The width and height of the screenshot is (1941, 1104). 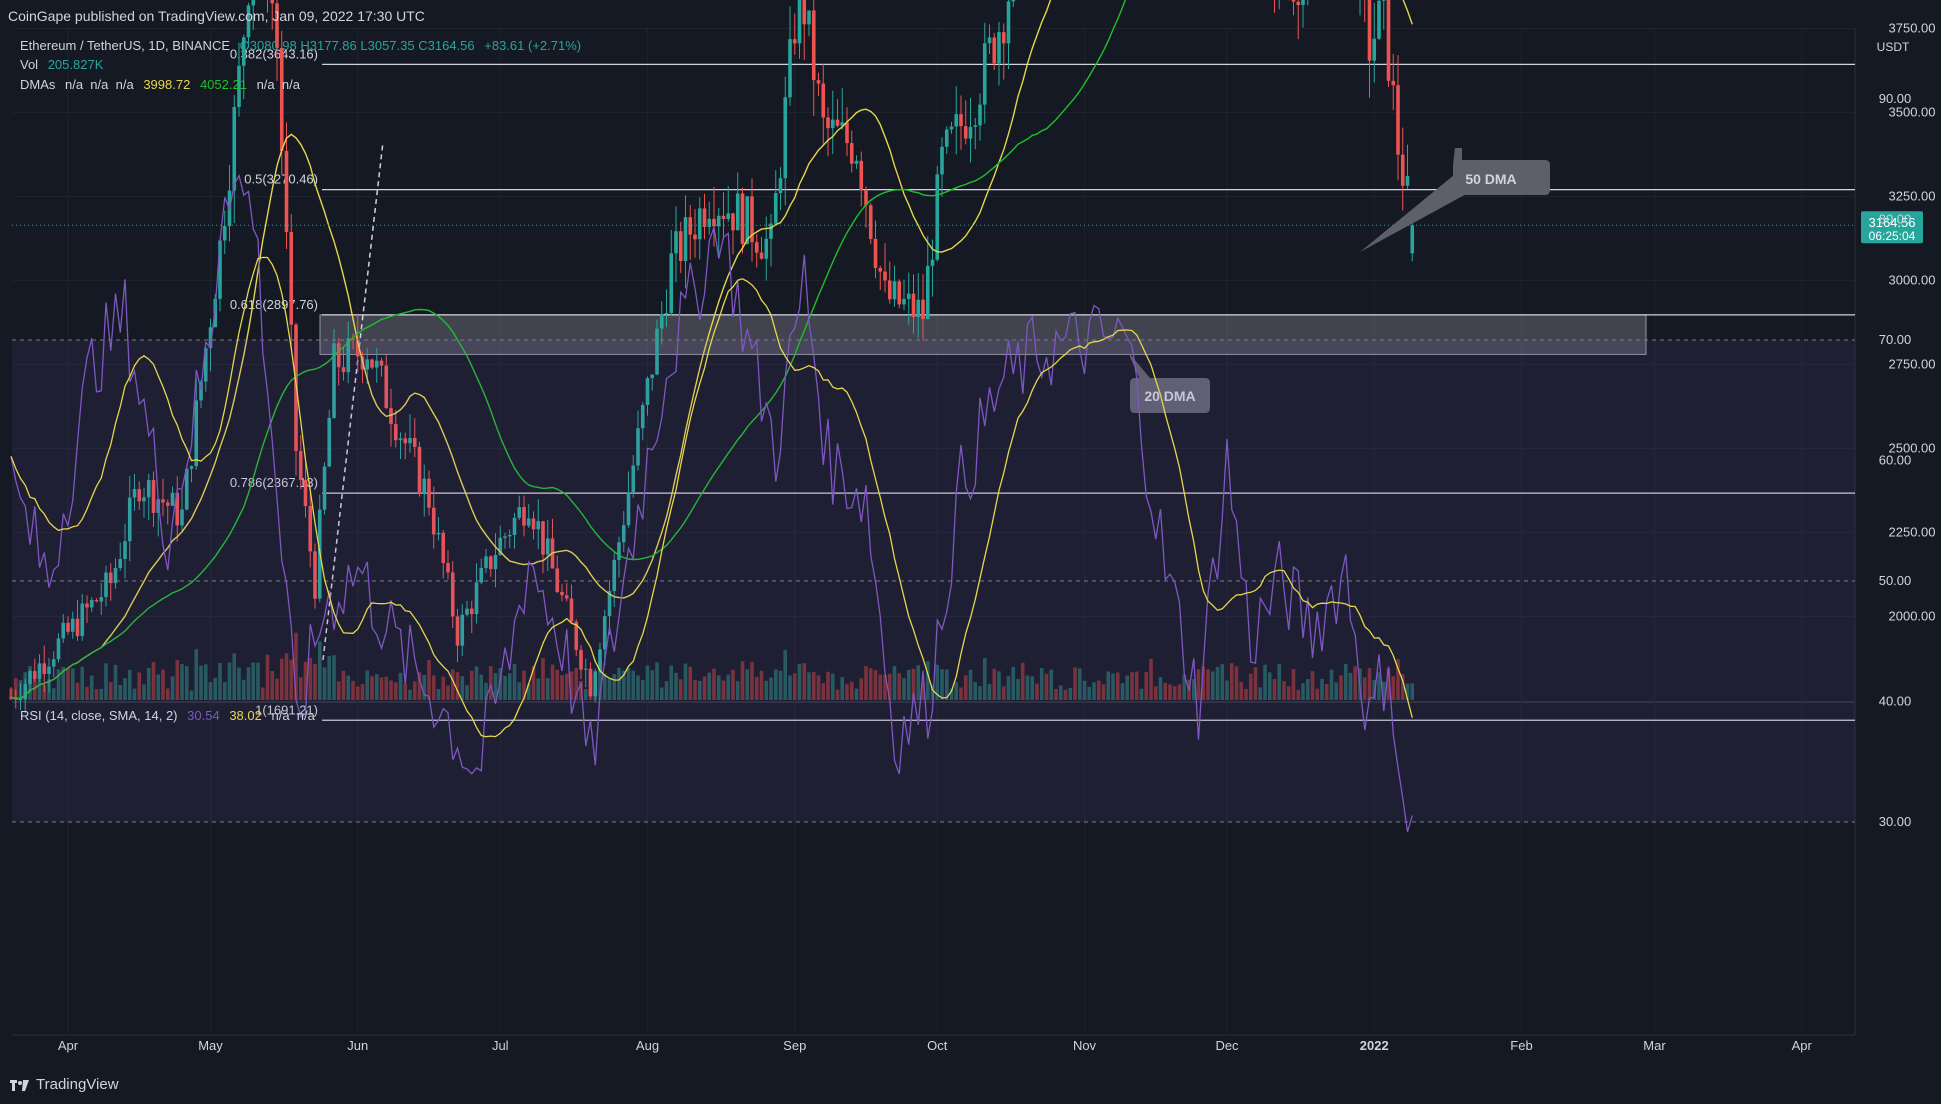 I want to click on change-value: +83.61 (+2.71%), so click(x=533, y=45).